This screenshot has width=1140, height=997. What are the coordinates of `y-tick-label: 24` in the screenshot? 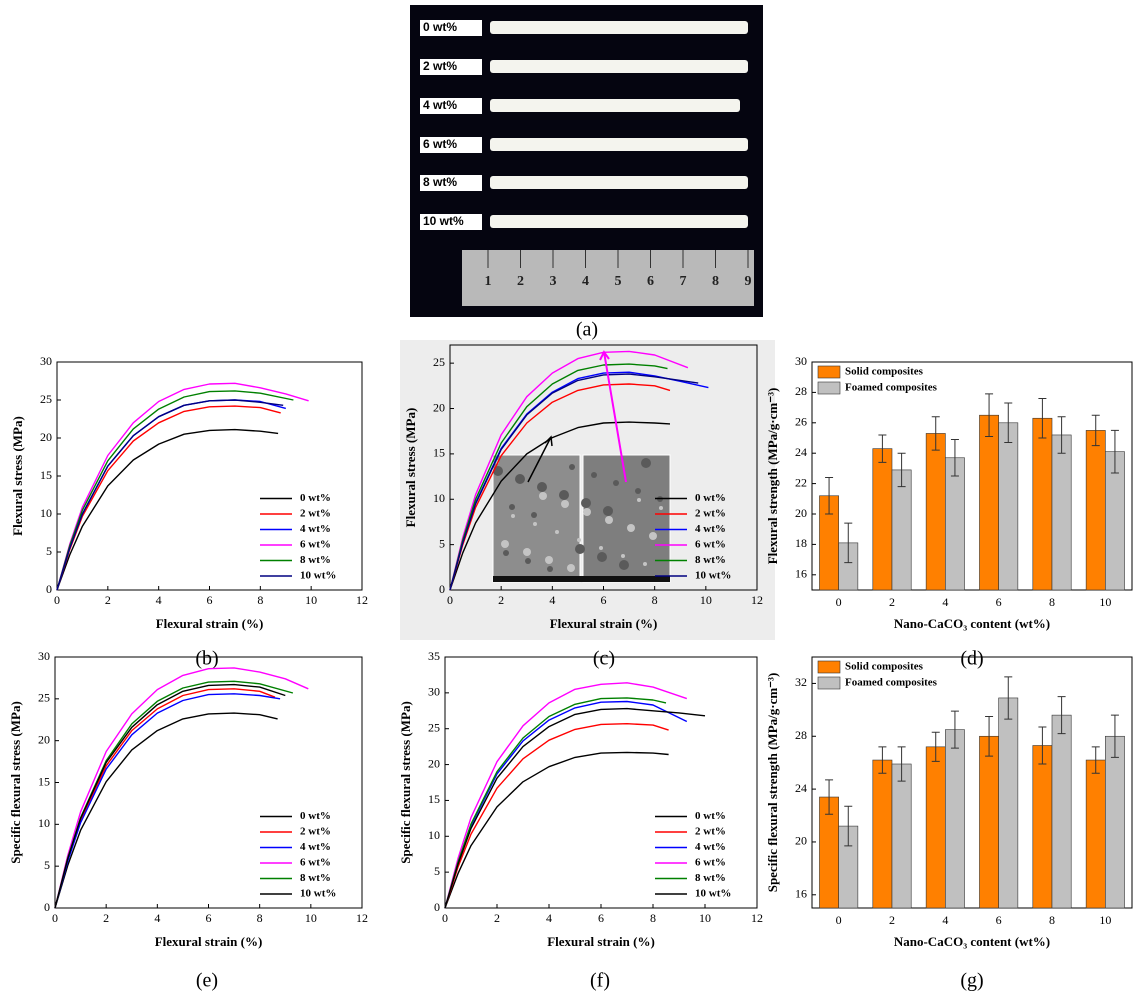 It's located at (801, 788).